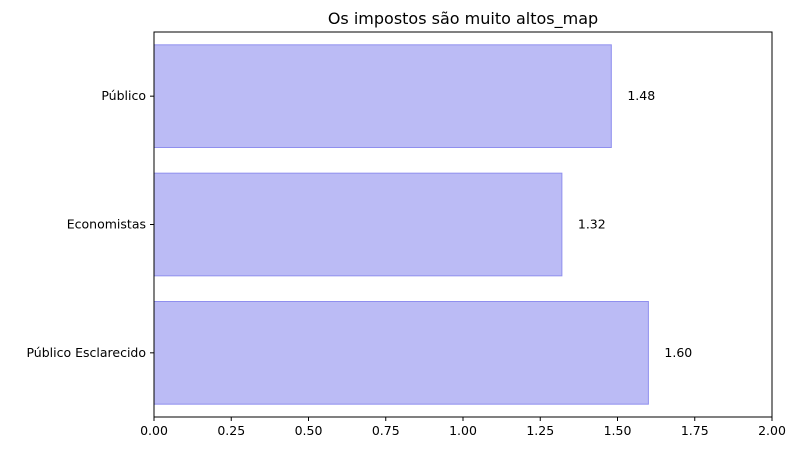 This screenshot has width=797, height=456. I want to click on x-tick-label: 1.50, so click(618, 430).